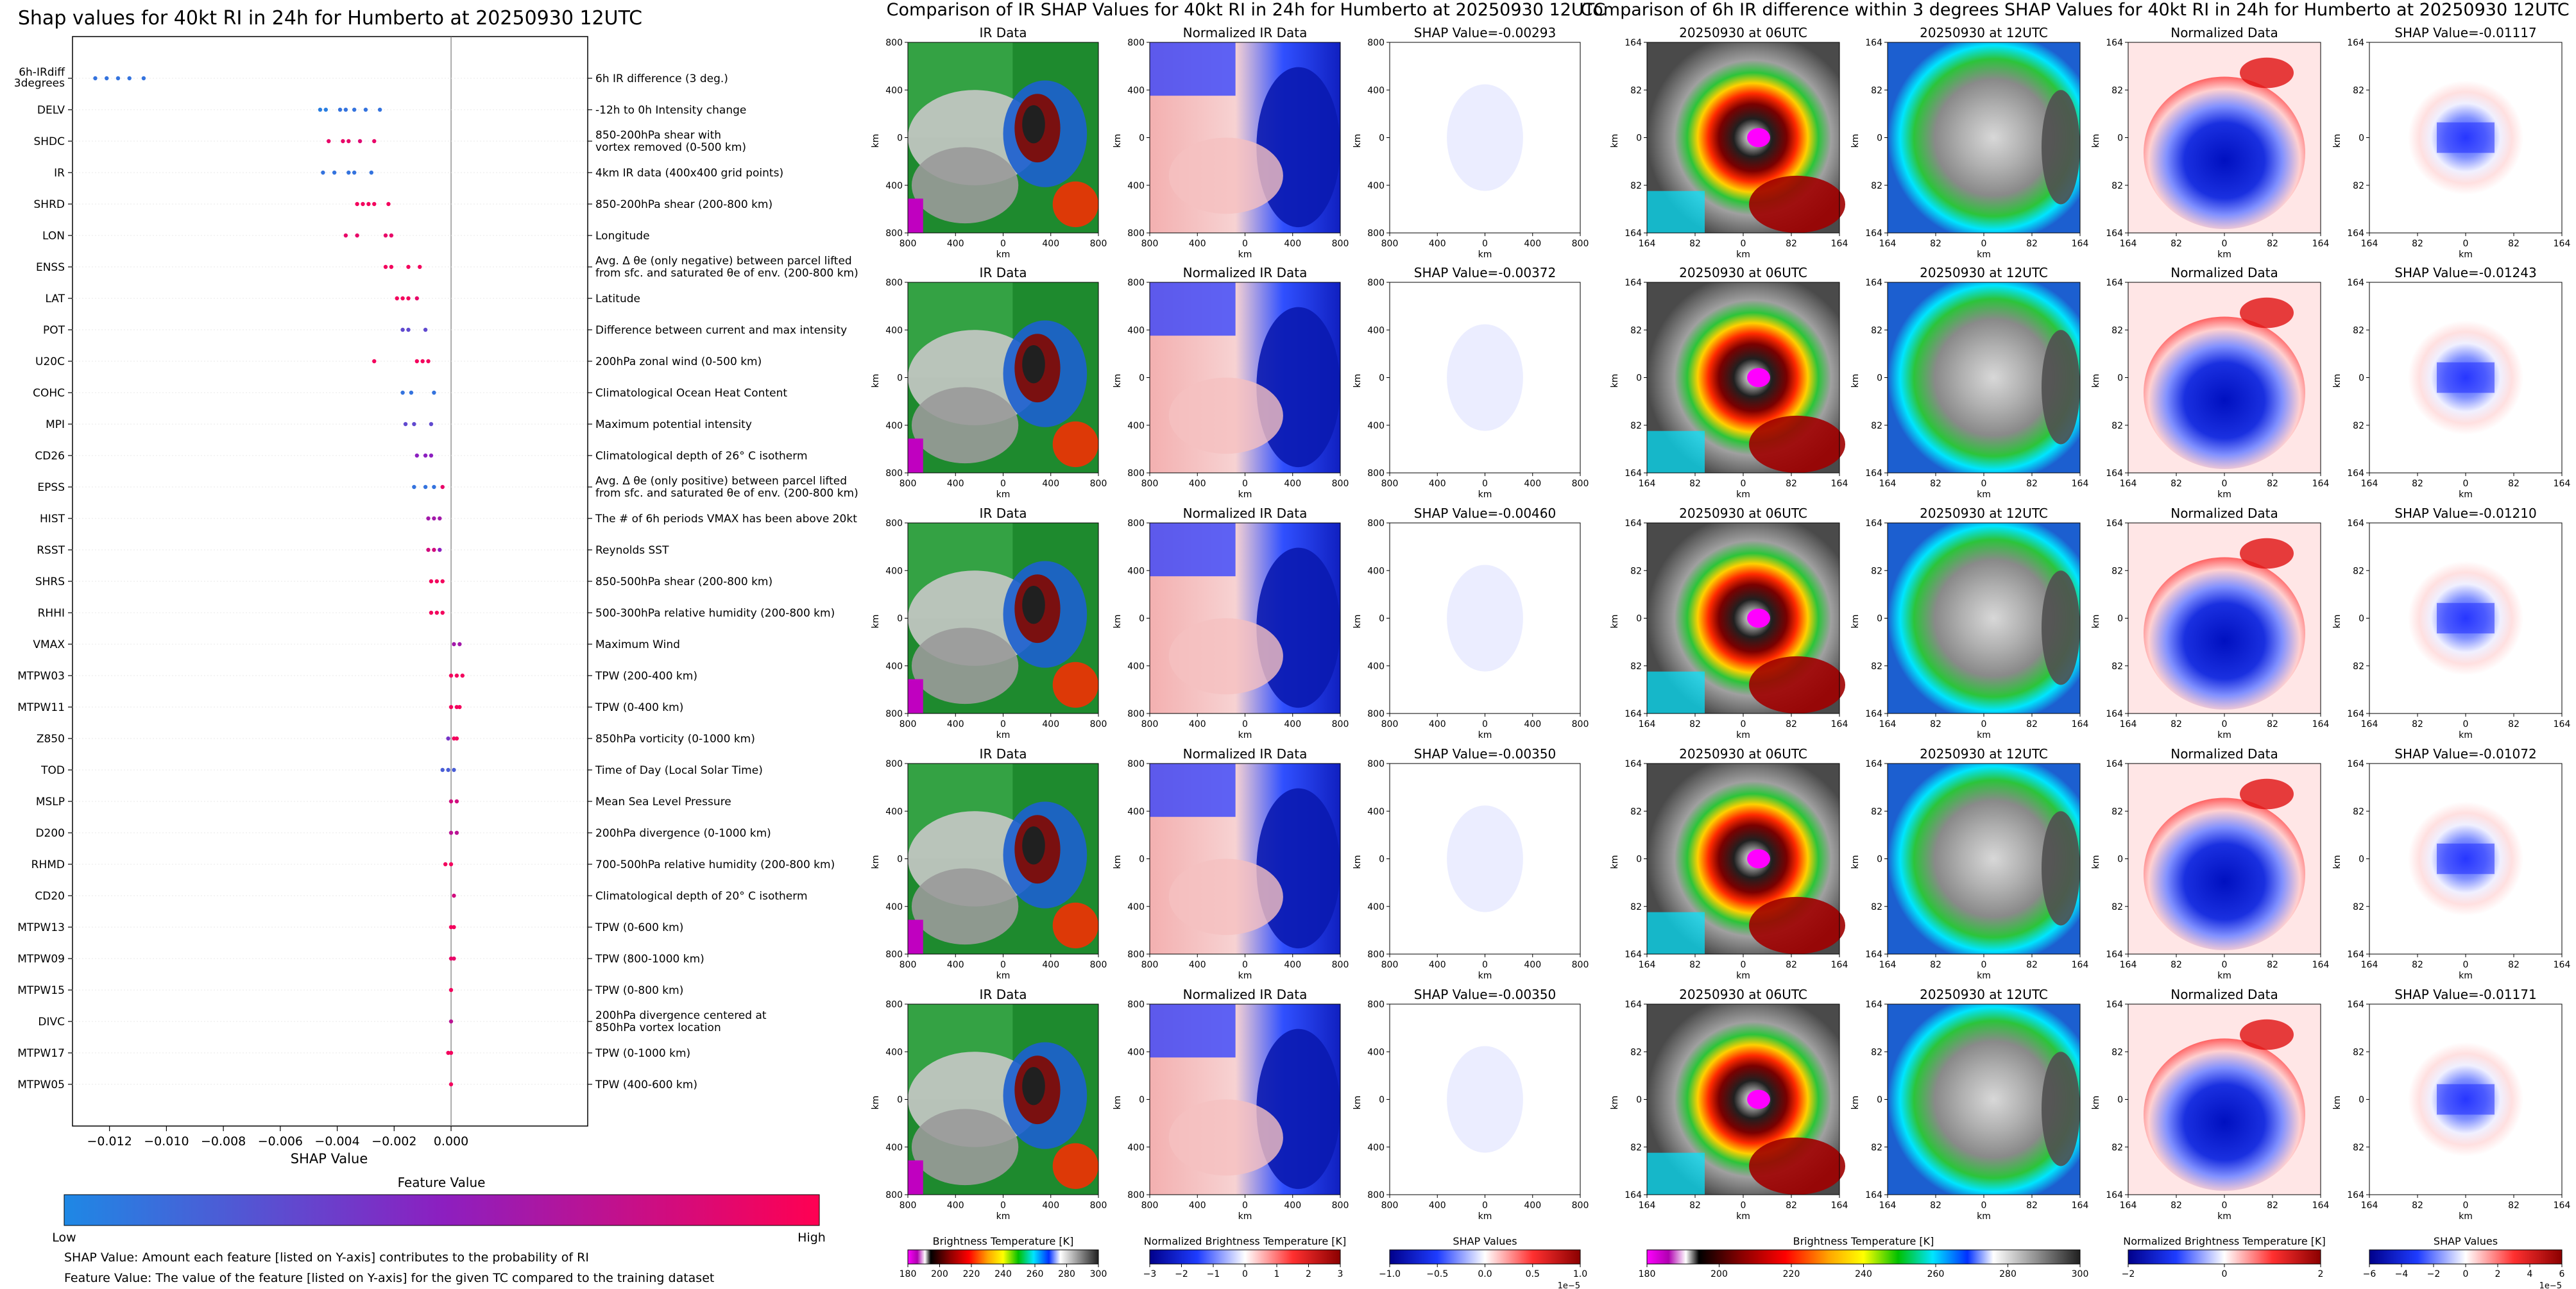 The image size is (2576, 1289). What do you see at coordinates (2466, 1241) in the screenshot?
I see `colorbar-label: SHAP Values` at bounding box center [2466, 1241].